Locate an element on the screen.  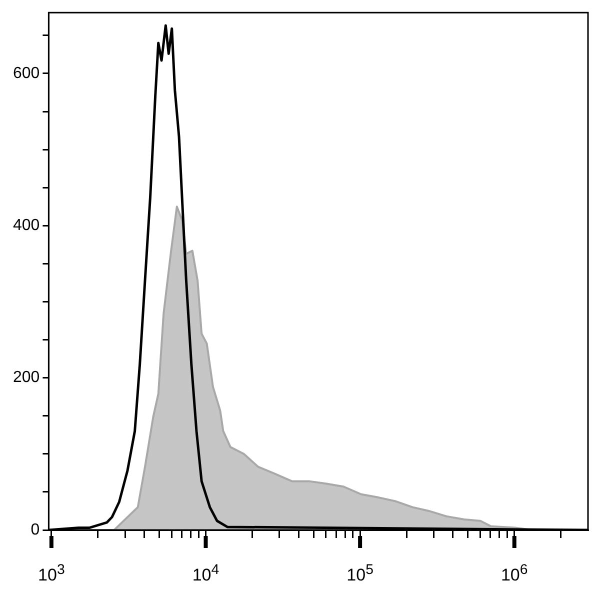
y-tick-label: 600 is located at coordinates (26, 73).